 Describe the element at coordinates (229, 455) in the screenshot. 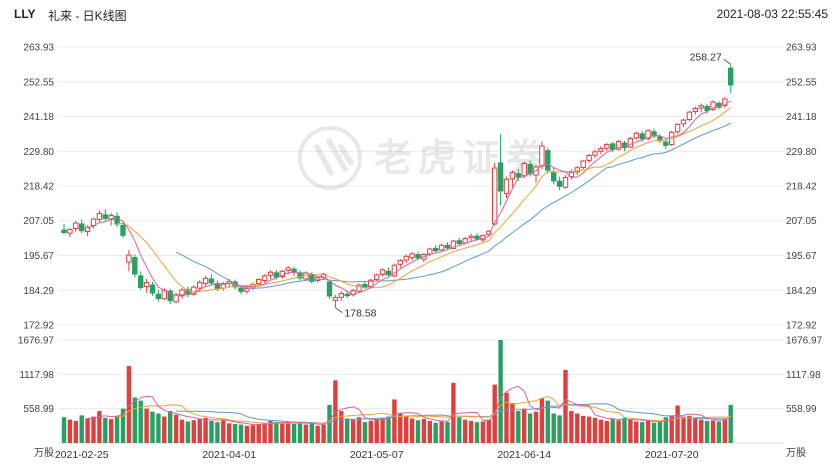

I see `x-axis-label: 2021-04-01` at that location.